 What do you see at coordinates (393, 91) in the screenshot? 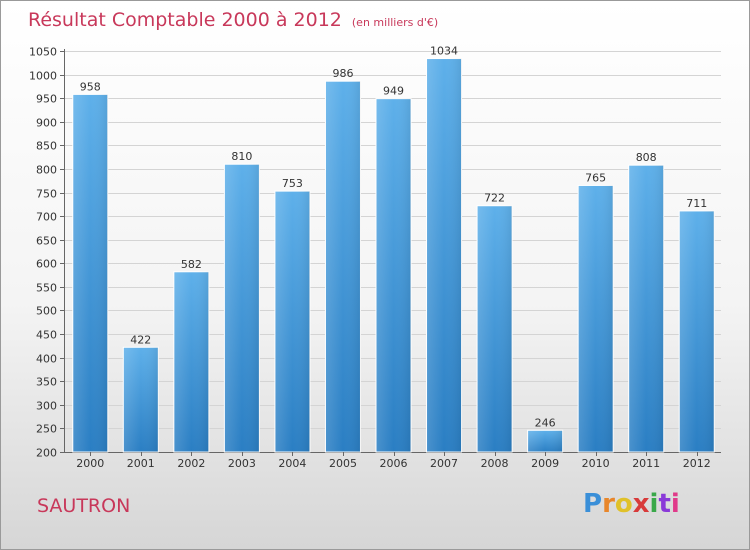
I see `data-label-2006: 949` at bounding box center [393, 91].